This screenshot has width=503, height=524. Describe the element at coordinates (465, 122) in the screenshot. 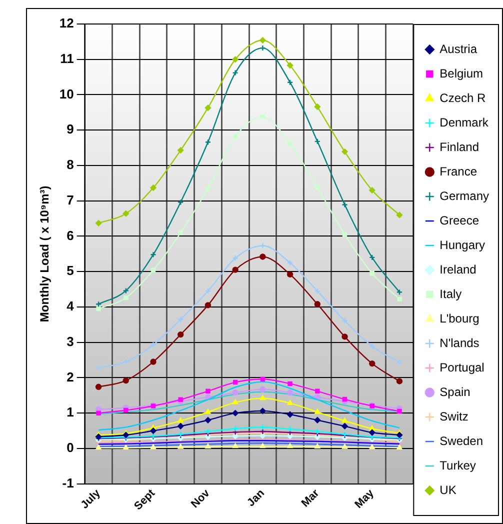

I see `legend-label: Denmark` at that location.